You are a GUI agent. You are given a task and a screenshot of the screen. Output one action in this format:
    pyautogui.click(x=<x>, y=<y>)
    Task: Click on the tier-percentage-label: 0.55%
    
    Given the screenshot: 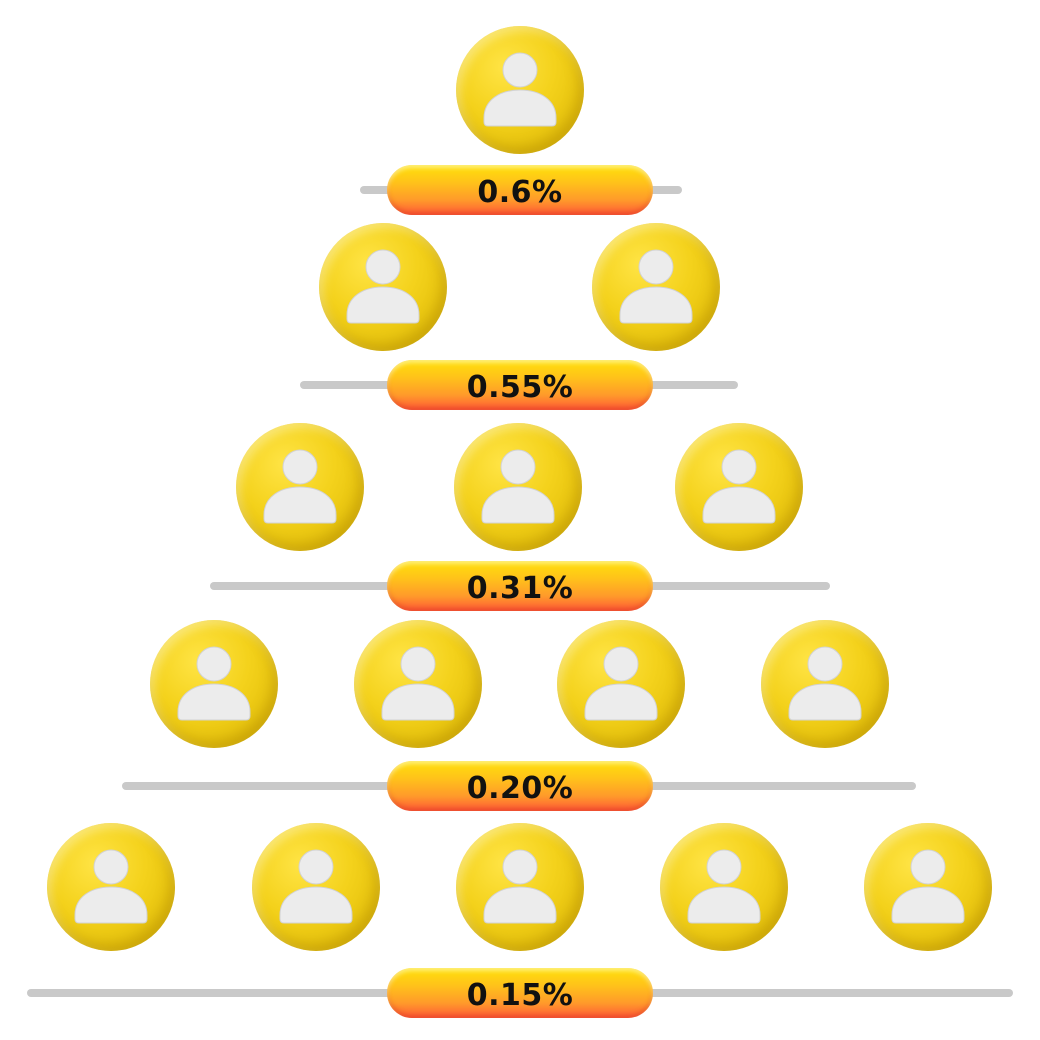 What is the action you would take?
    pyautogui.click(x=520, y=387)
    